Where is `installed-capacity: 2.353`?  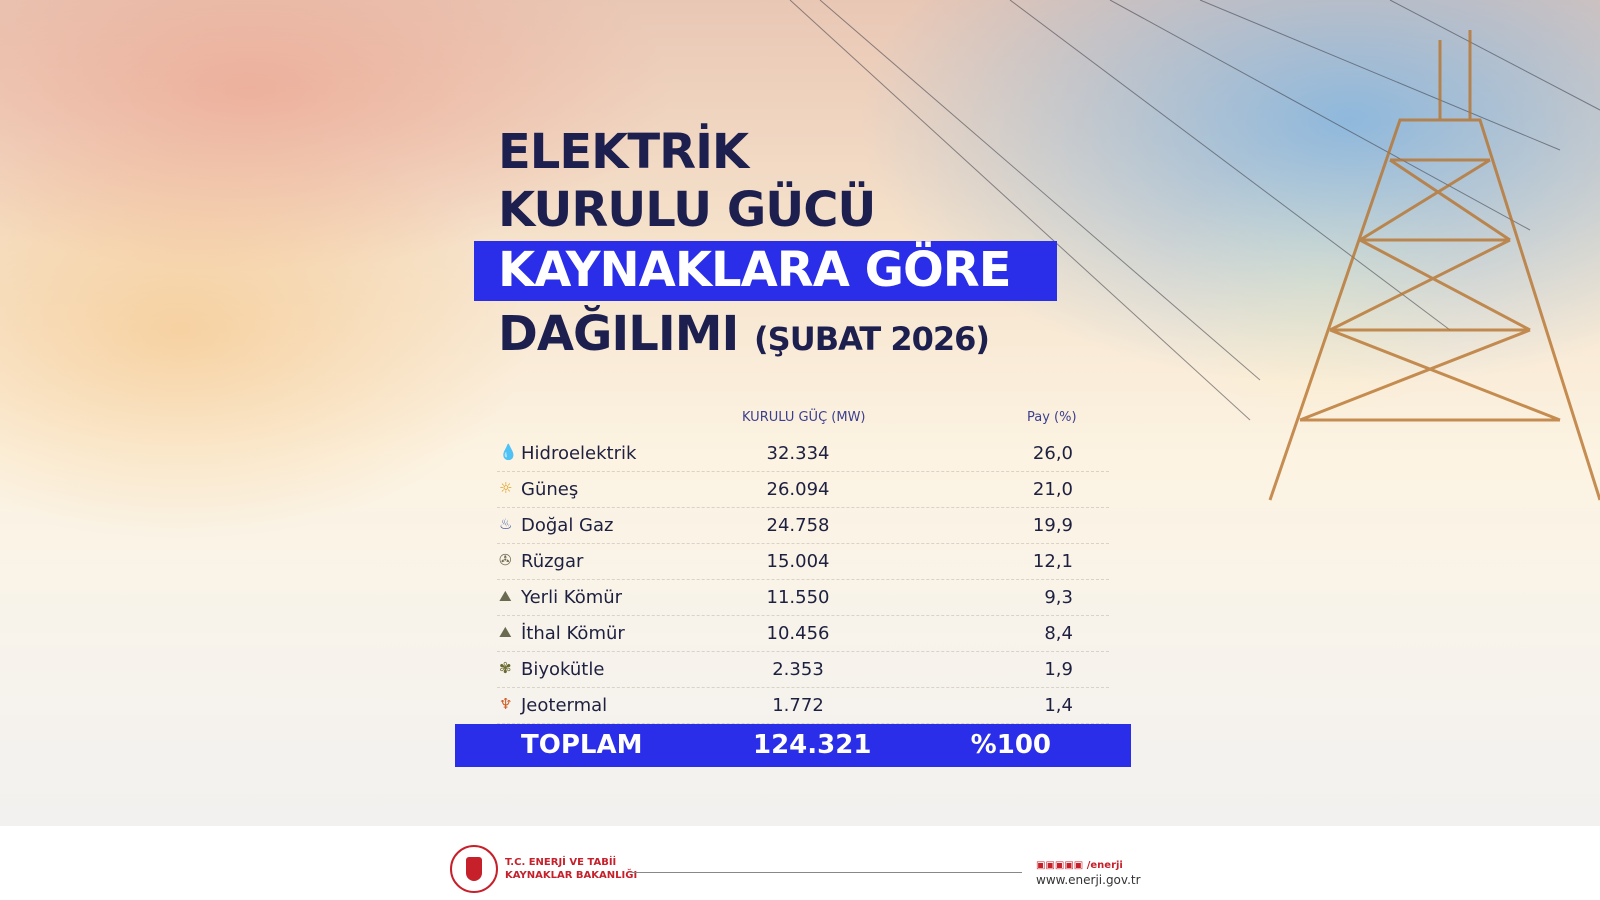
installed-capacity: 2.353 is located at coordinates (798, 669).